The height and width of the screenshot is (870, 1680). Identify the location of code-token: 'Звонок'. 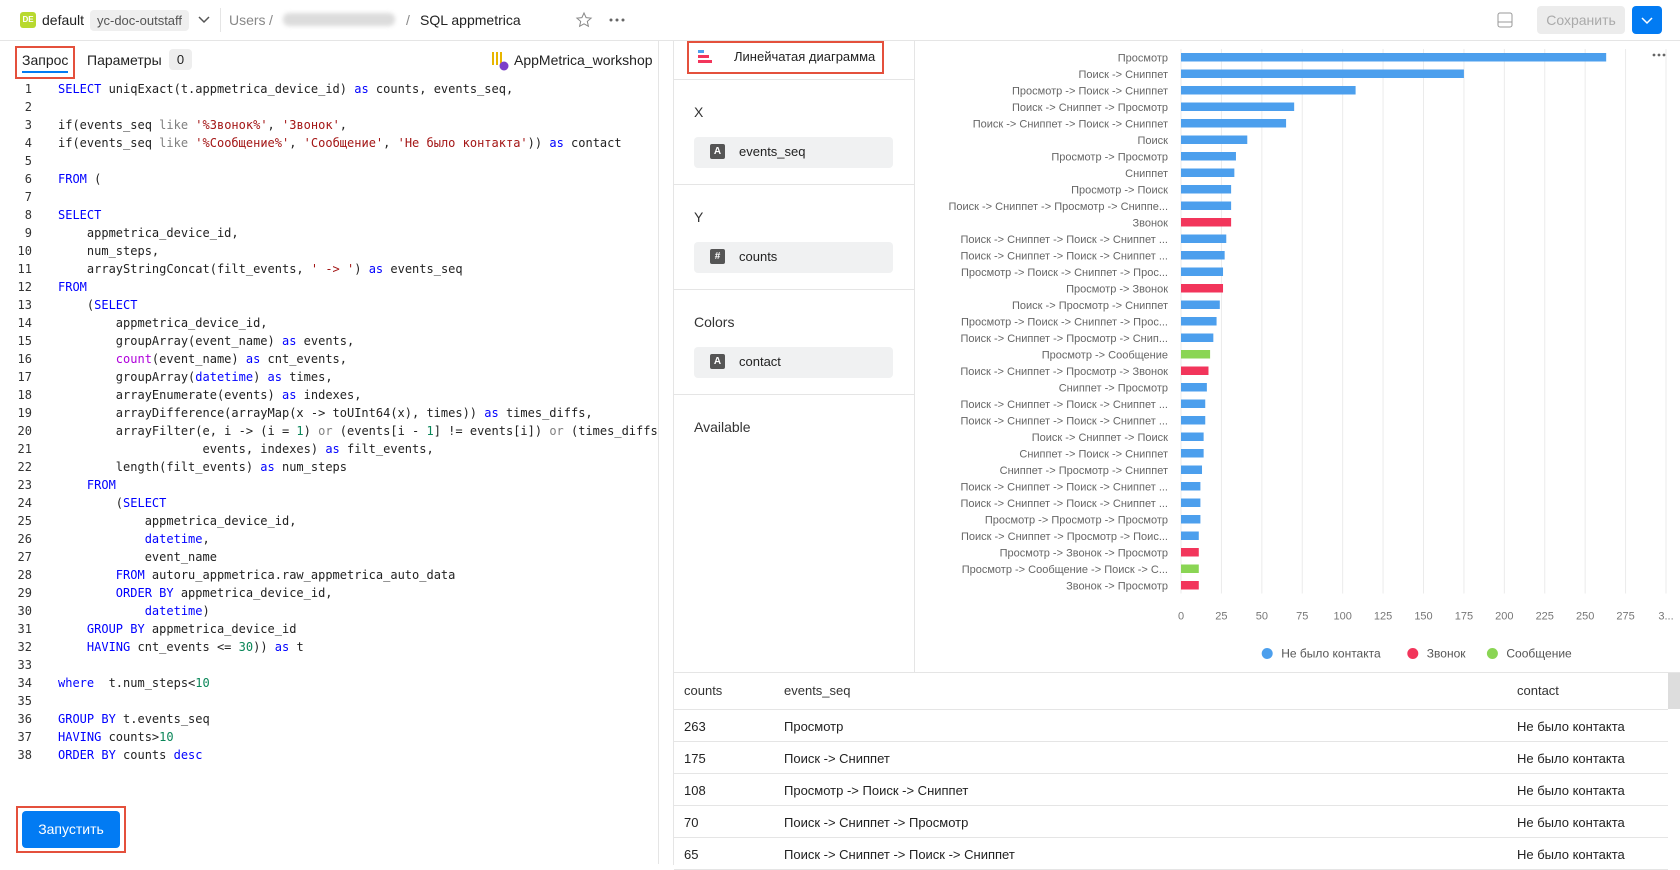
(311, 125).